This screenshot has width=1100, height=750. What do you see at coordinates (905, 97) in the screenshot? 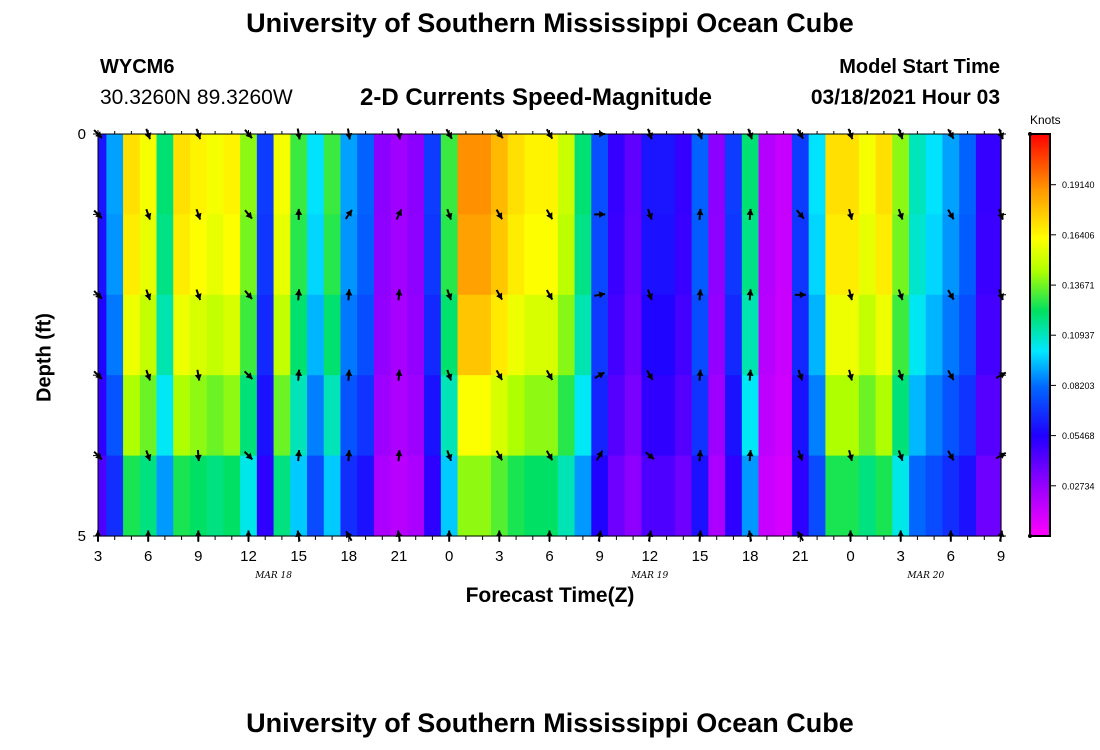
I see `model-start-value: 03/18/2021 Hour 03` at bounding box center [905, 97].